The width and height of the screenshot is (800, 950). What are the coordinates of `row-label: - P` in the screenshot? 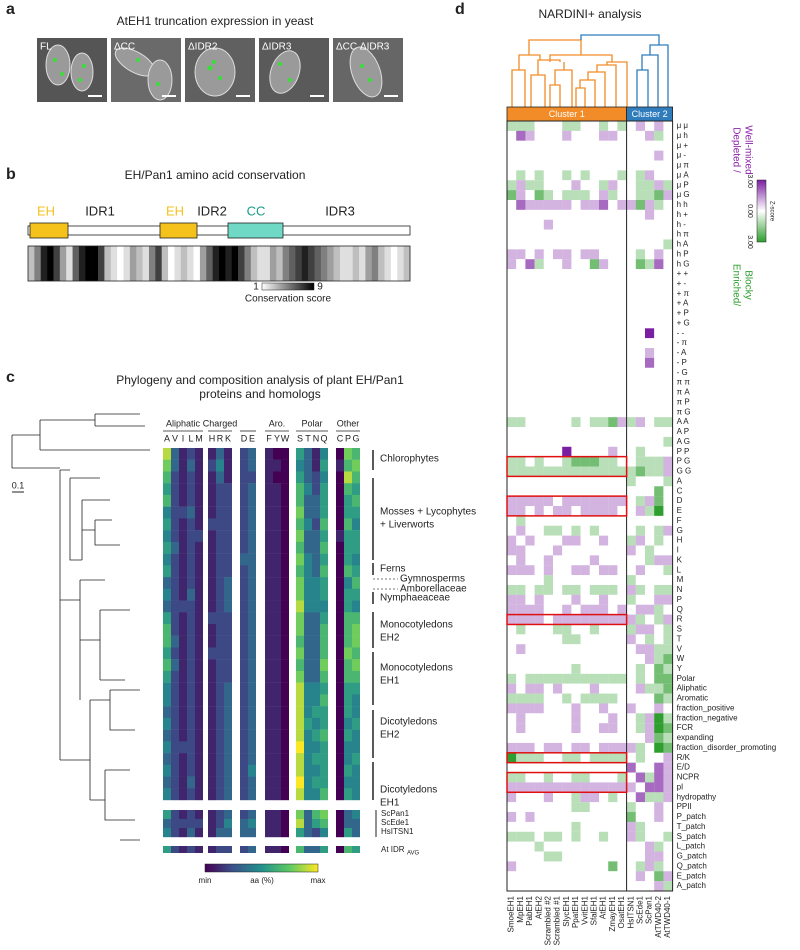 It's located at (682, 362).